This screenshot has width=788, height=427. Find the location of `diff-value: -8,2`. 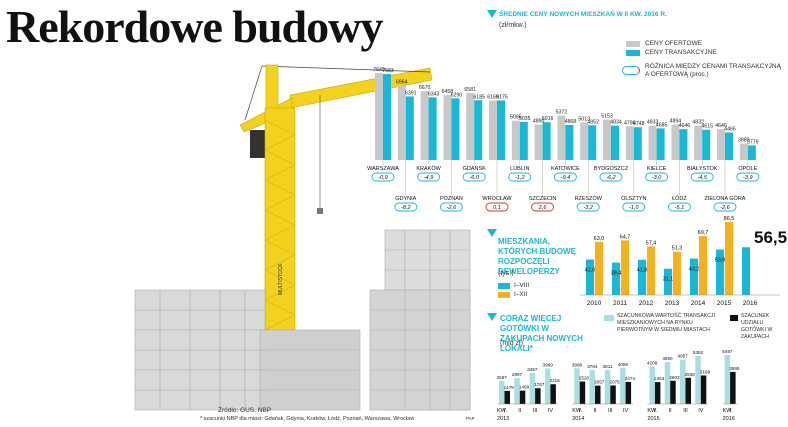

diff-value: -8,2 is located at coordinates (405, 208).